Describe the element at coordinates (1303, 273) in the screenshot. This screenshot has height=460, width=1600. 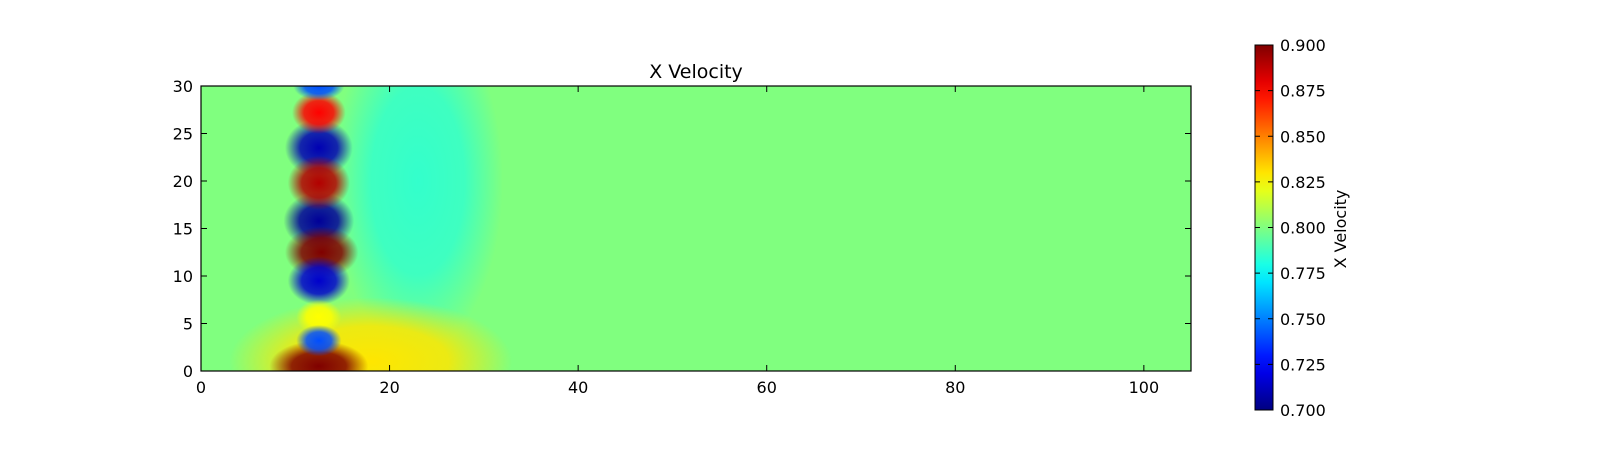
I see `colorbar-tick-label: 0.775` at that location.